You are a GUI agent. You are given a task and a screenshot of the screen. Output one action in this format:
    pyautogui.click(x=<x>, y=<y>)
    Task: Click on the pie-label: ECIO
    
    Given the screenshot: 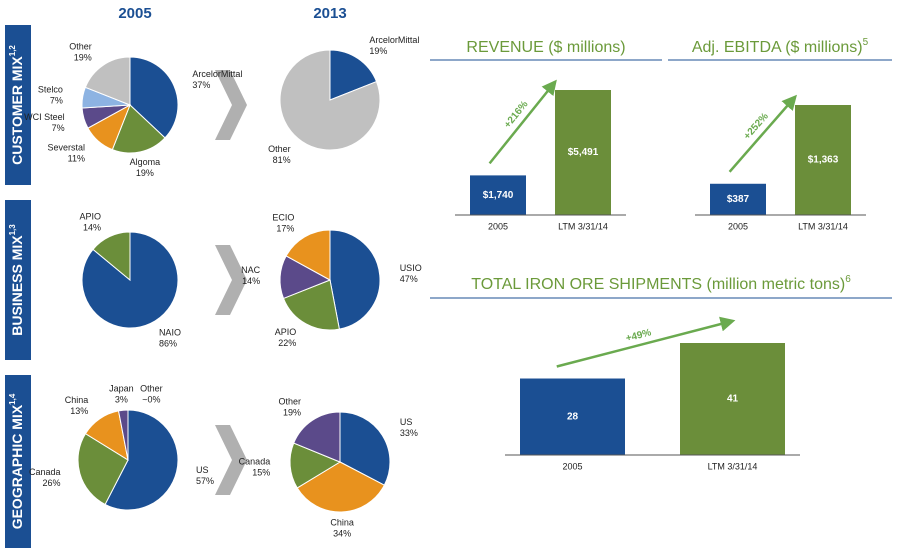 What is the action you would take?
    pyautogui.click(x=283, y=218)
    